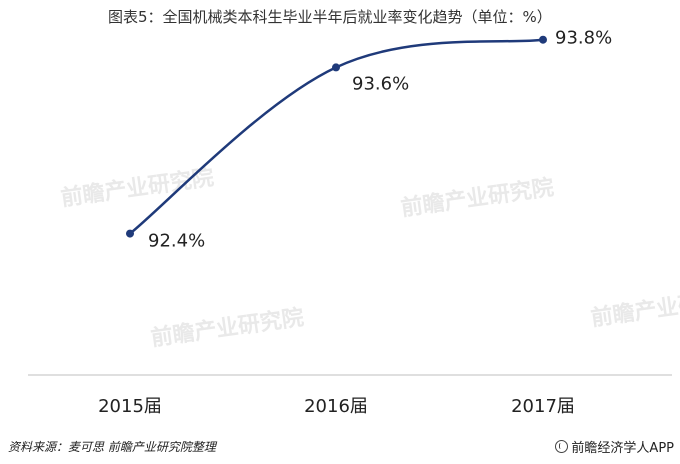 The width and height of the screenshot is (680, 464). What do you see at coordinates (336, 406) in the screenshot?
I see `x-tick-label: 2016届` at bounding box center [336, 406].